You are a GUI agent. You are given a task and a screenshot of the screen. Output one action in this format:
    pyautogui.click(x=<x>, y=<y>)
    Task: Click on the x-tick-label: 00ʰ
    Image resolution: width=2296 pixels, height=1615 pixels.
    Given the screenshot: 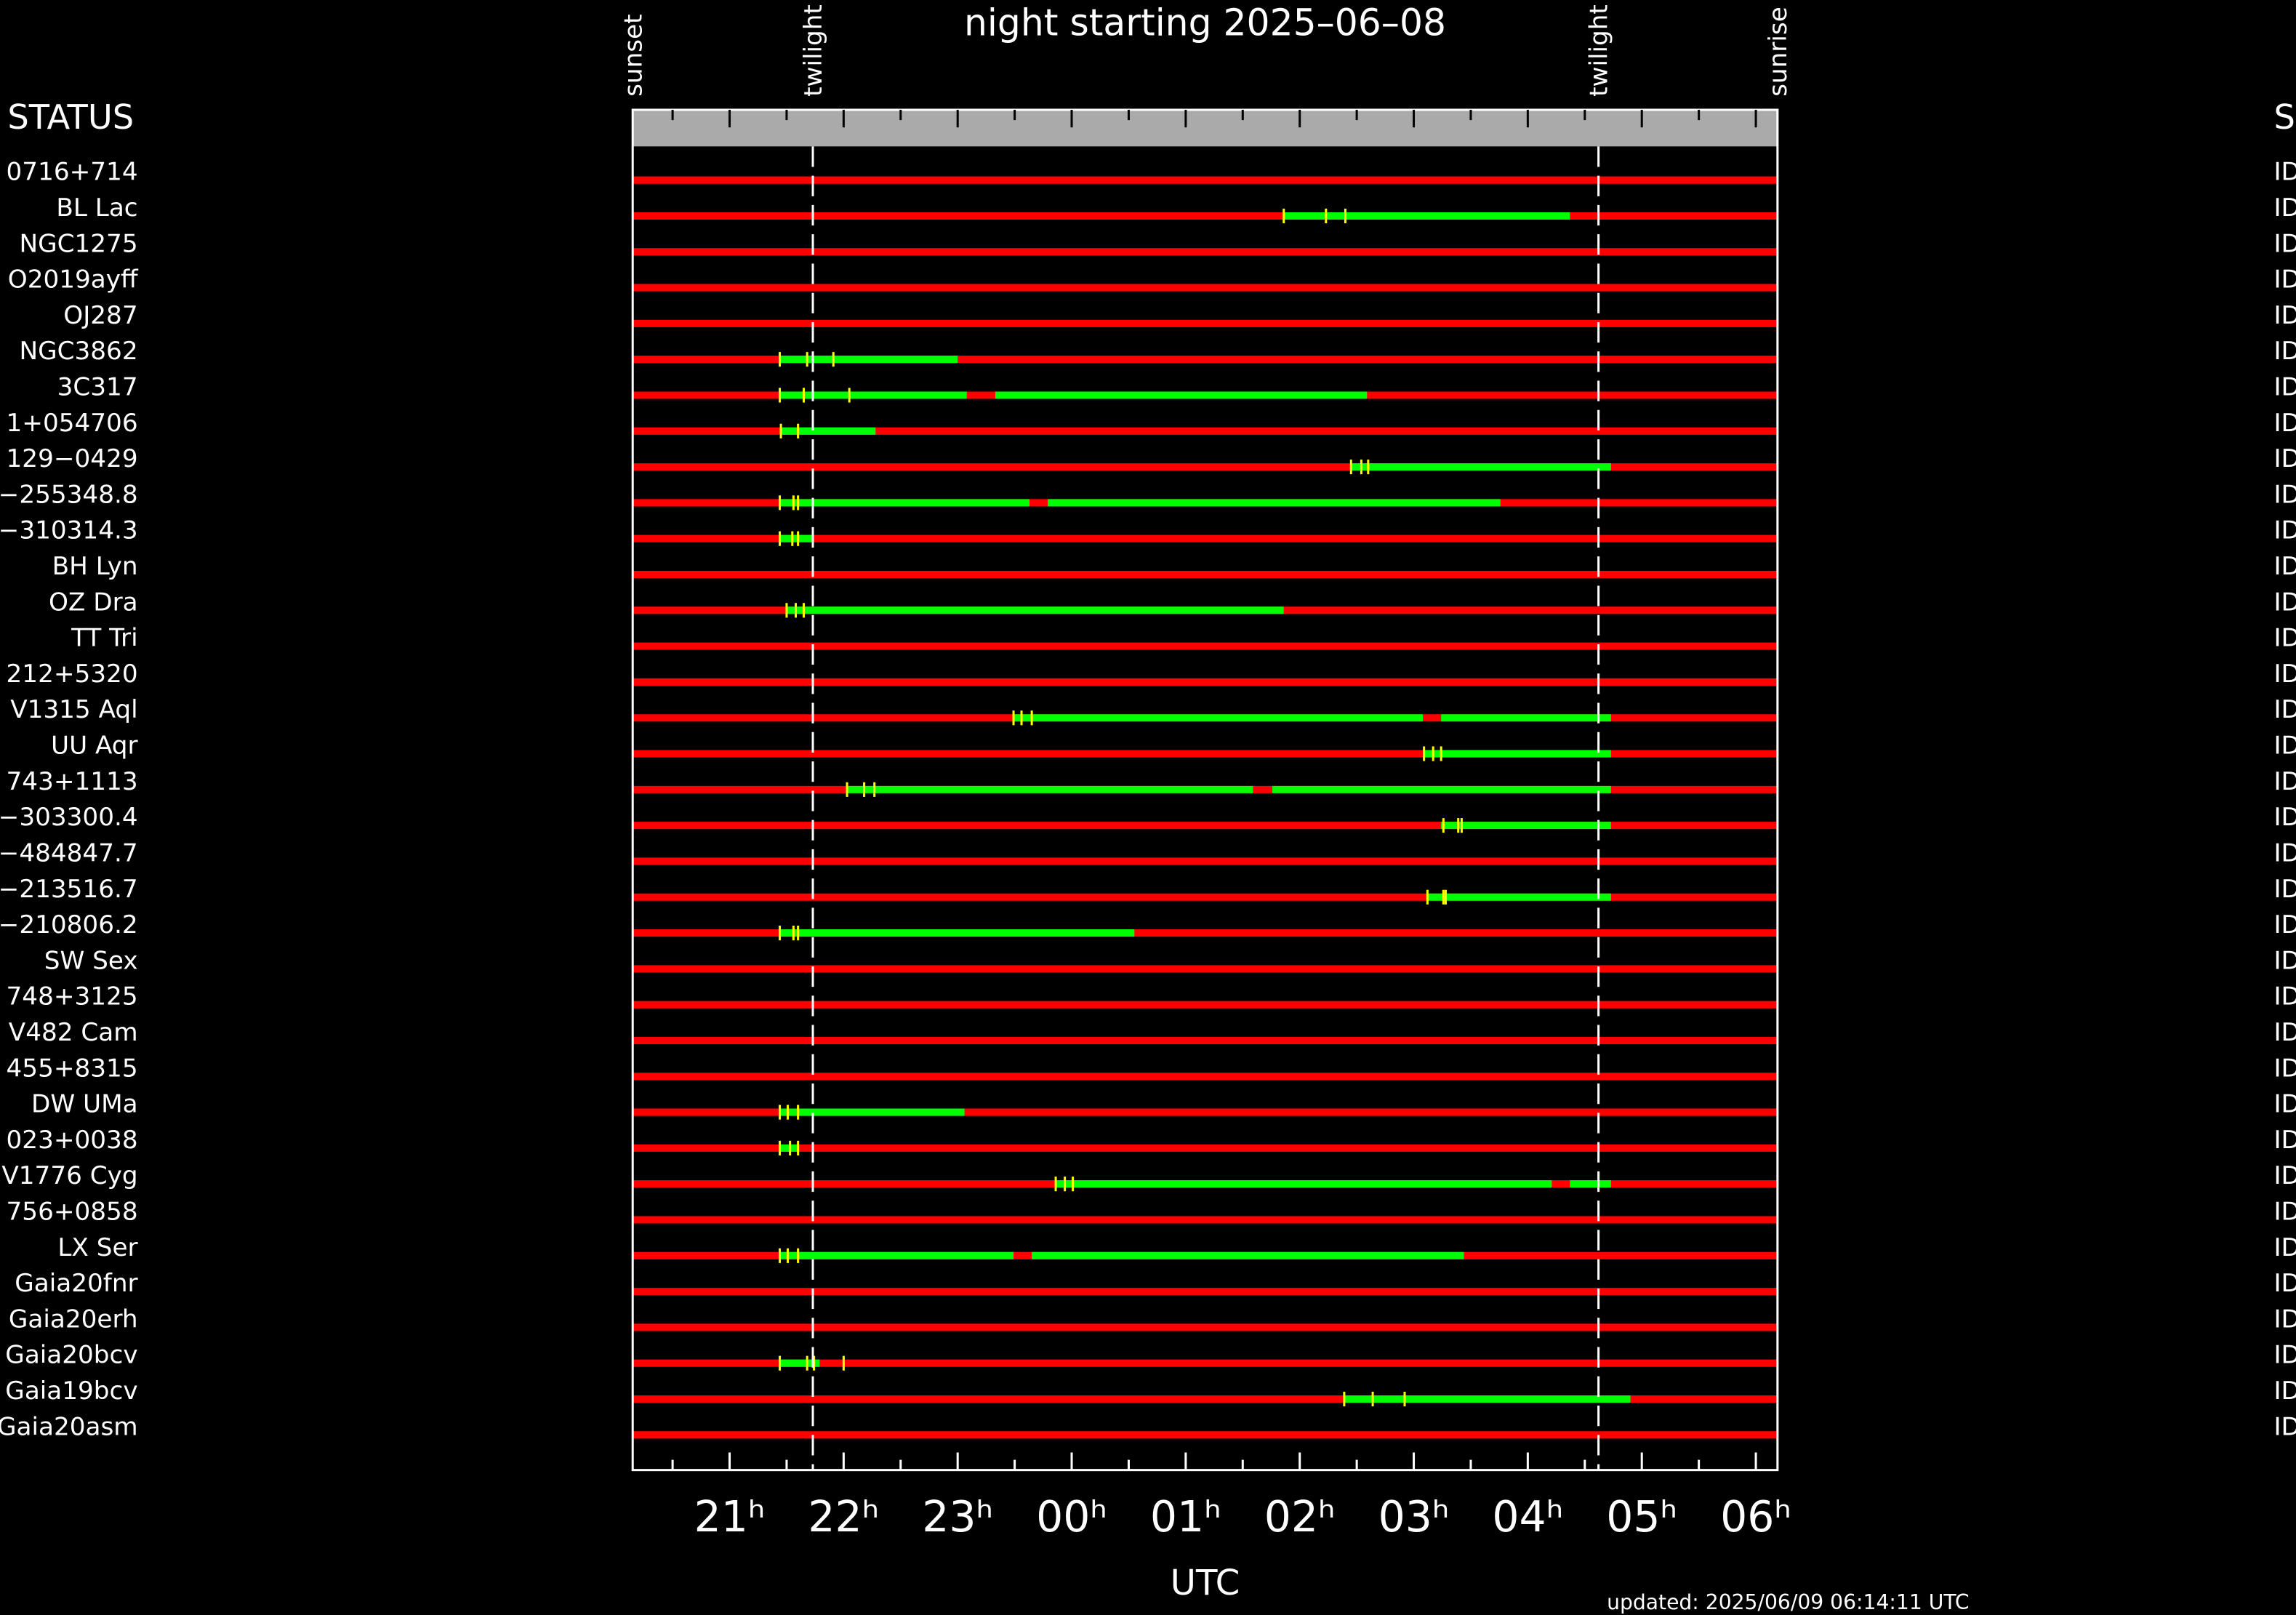 What is the action you would take?
    pyautogui.click(x=1071, y=1517)
    